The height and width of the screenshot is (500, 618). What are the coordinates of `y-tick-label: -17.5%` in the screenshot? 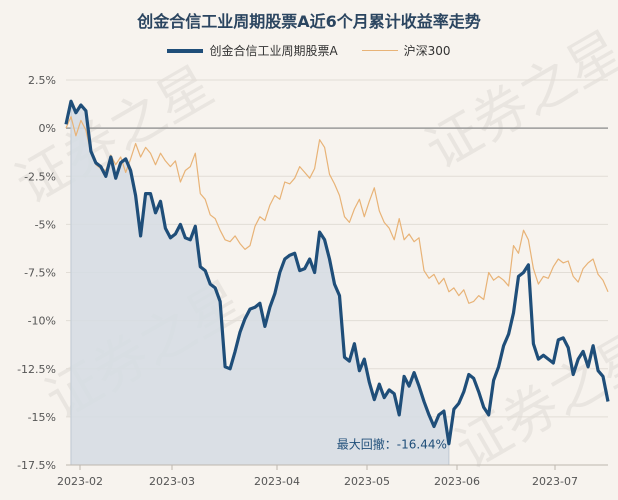 It's located at (36, 465).